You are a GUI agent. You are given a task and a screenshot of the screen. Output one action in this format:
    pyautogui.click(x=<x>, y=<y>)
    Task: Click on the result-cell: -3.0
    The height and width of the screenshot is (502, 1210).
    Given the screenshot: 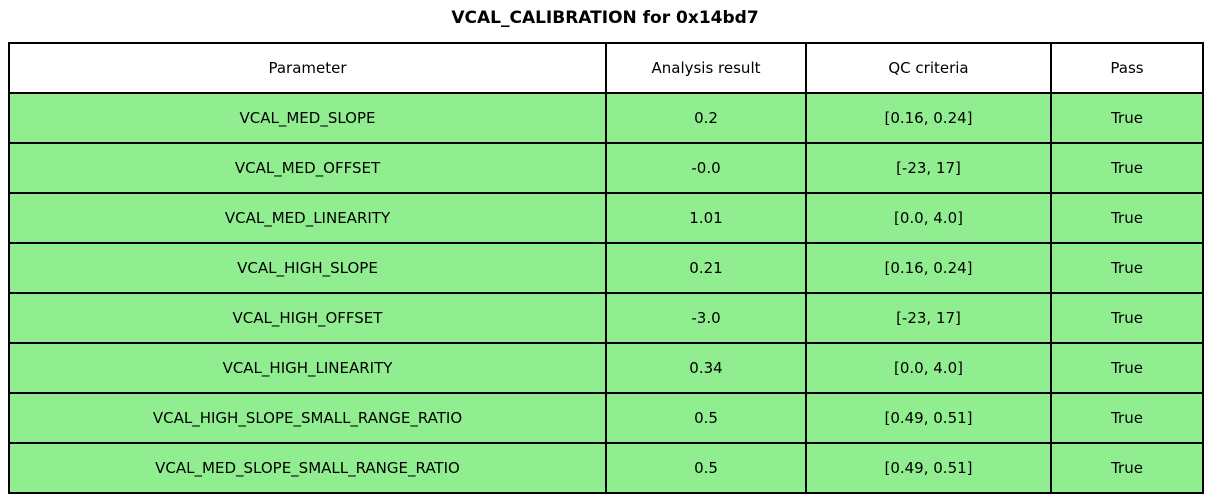 What is the action you would take?
    pyautogui.click(x=706, y=318)
    